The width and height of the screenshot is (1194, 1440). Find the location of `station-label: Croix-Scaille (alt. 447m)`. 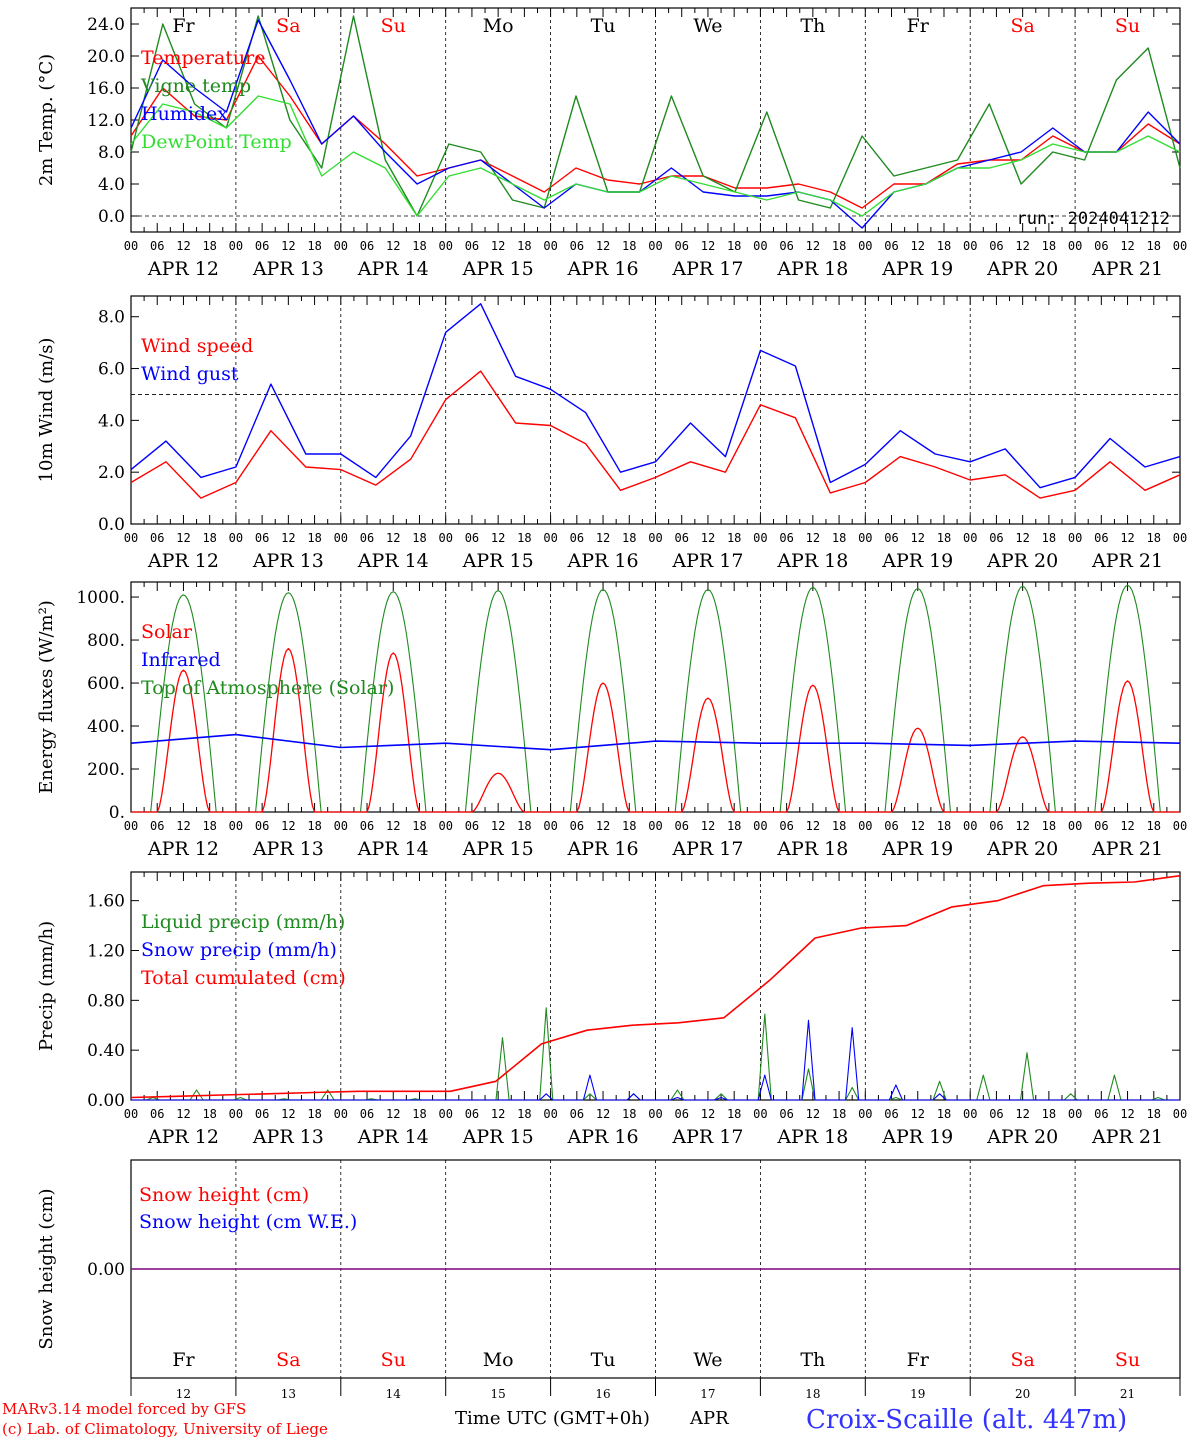

station-label: Croix-Scaille (alt. 447m) is located at coordinates (966, 1420).